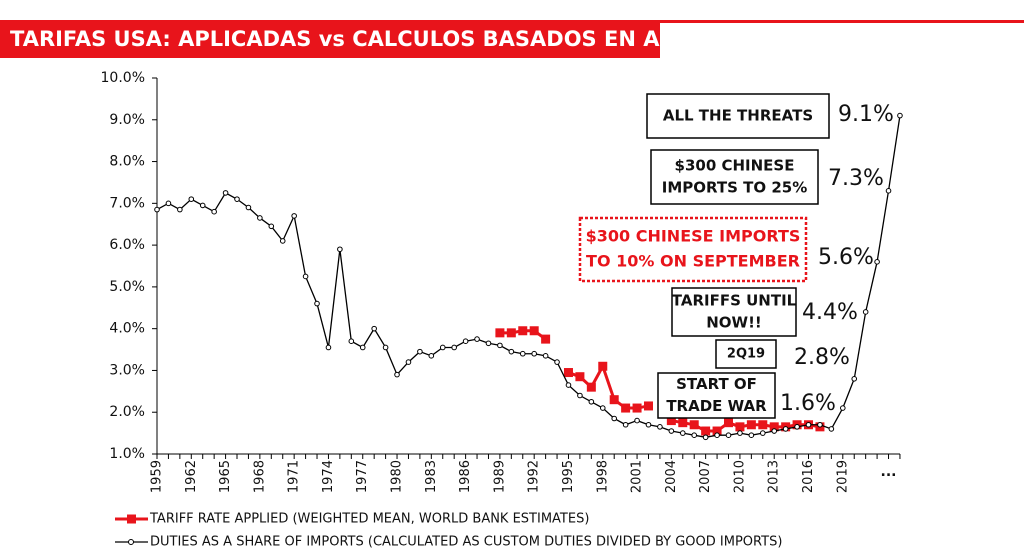 This screenshot has height=559, width=1024. What do you see at coordinates (808, 476) in the screenshot?
I see `x-tick-label: 2016` at bounding box center [808, 476].